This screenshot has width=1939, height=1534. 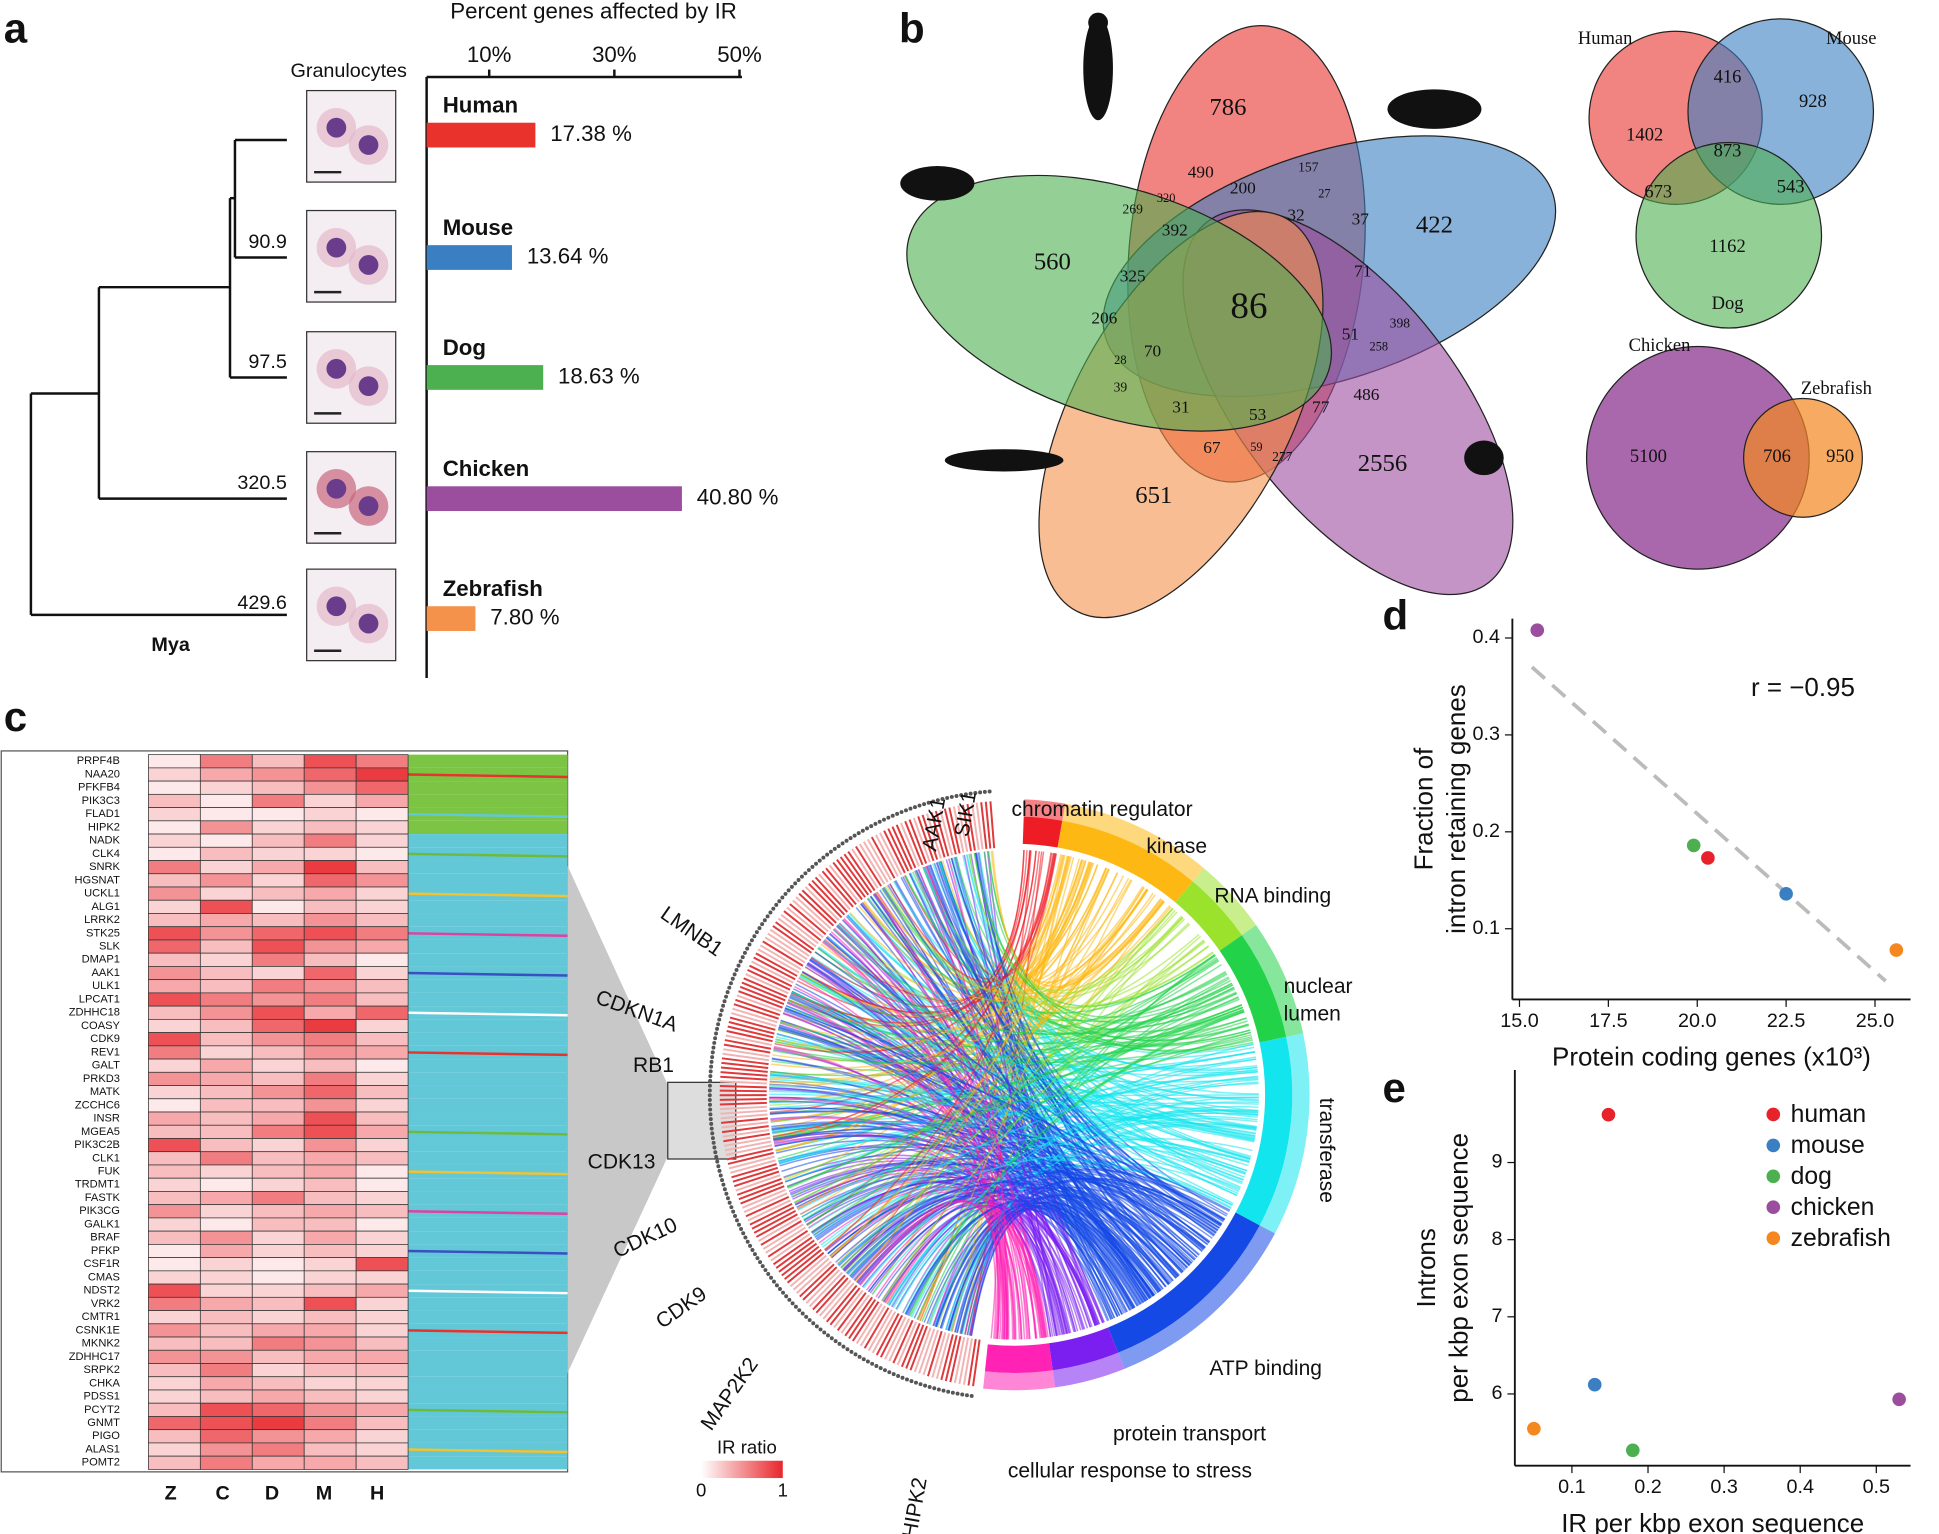 I want to click on venn-count: 31, so click(x=1180, y=406).